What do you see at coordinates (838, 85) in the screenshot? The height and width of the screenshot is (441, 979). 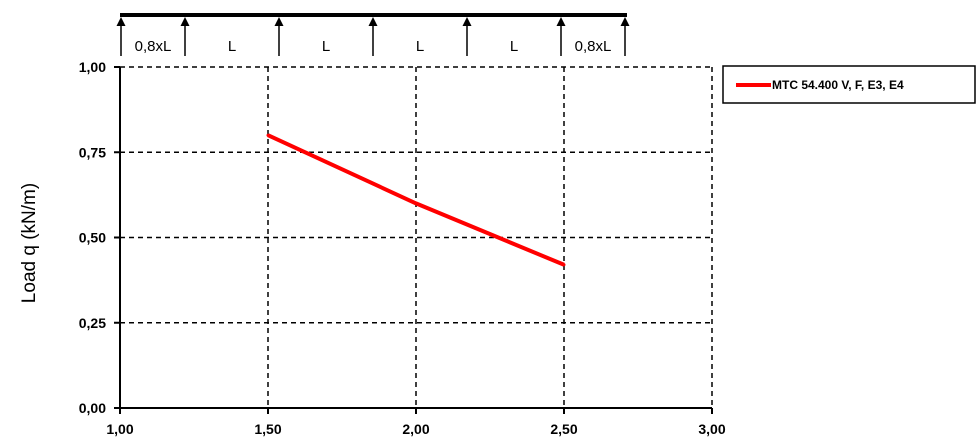 I see `legend-label: MTC 54.400 V, F, E3, E4` at bounding box center [838, 85].